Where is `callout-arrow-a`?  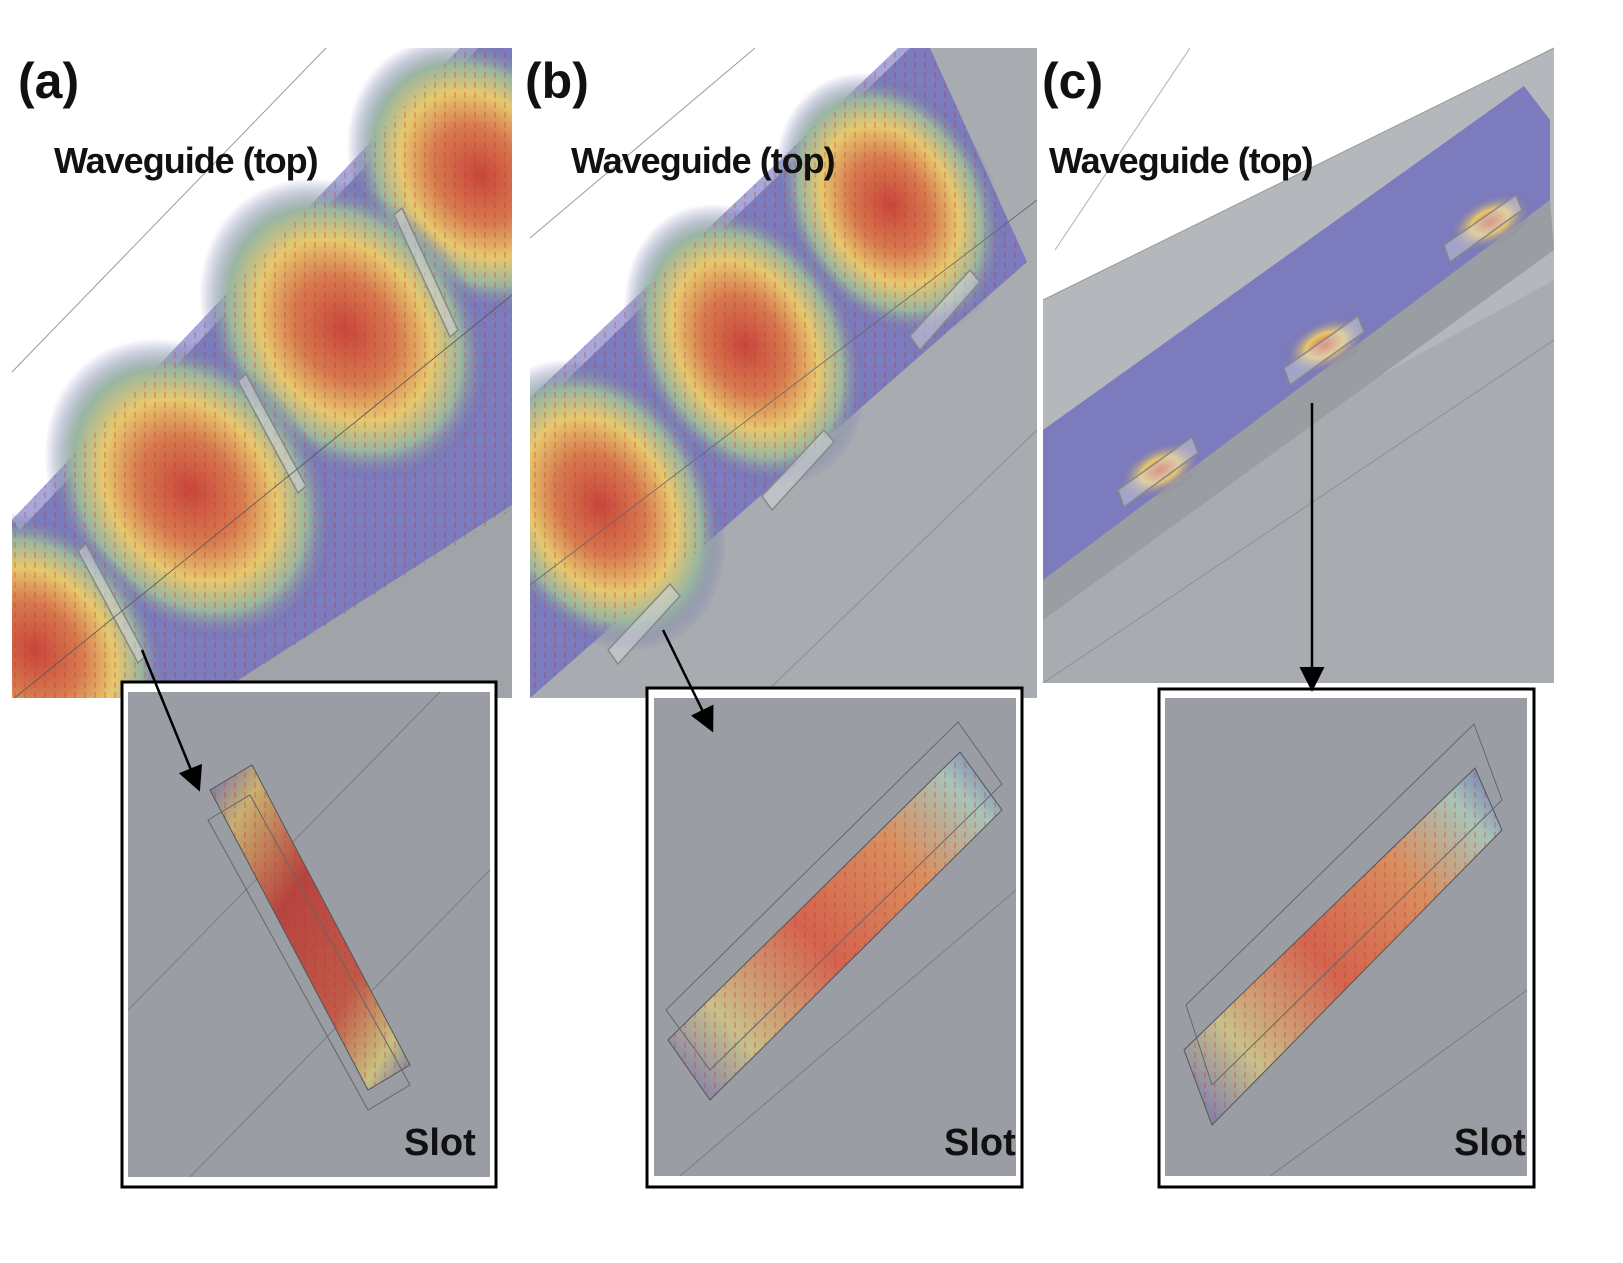
callout-arrow-a is located at coordinates (171, 720).